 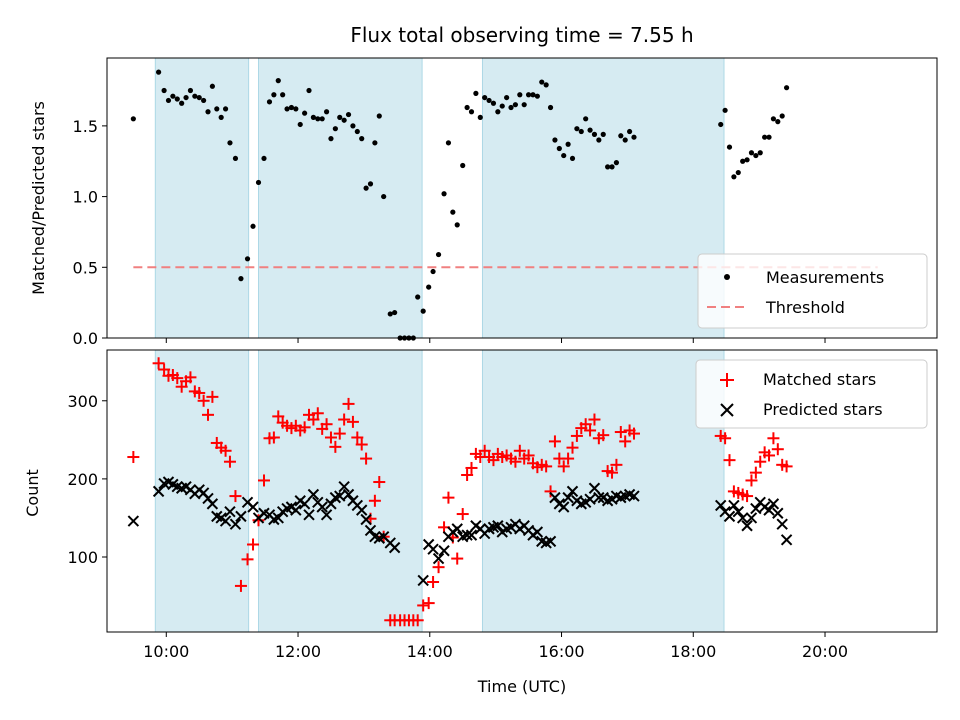 What do you see at coordinates (693, 651) in the screenshot?
I see `x-tick-label: 18:00` at bounding box center [693, 651].